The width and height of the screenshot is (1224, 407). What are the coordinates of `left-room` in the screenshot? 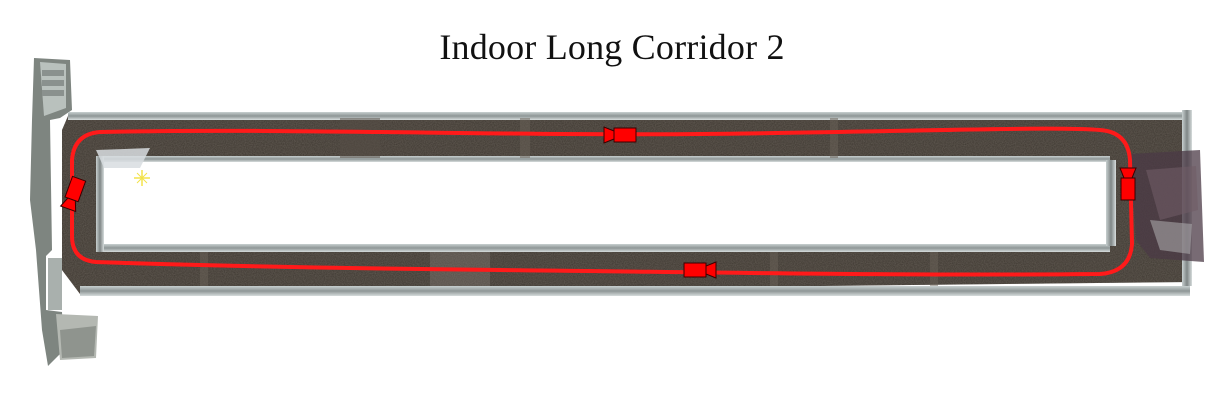 It's located at (64, 212).